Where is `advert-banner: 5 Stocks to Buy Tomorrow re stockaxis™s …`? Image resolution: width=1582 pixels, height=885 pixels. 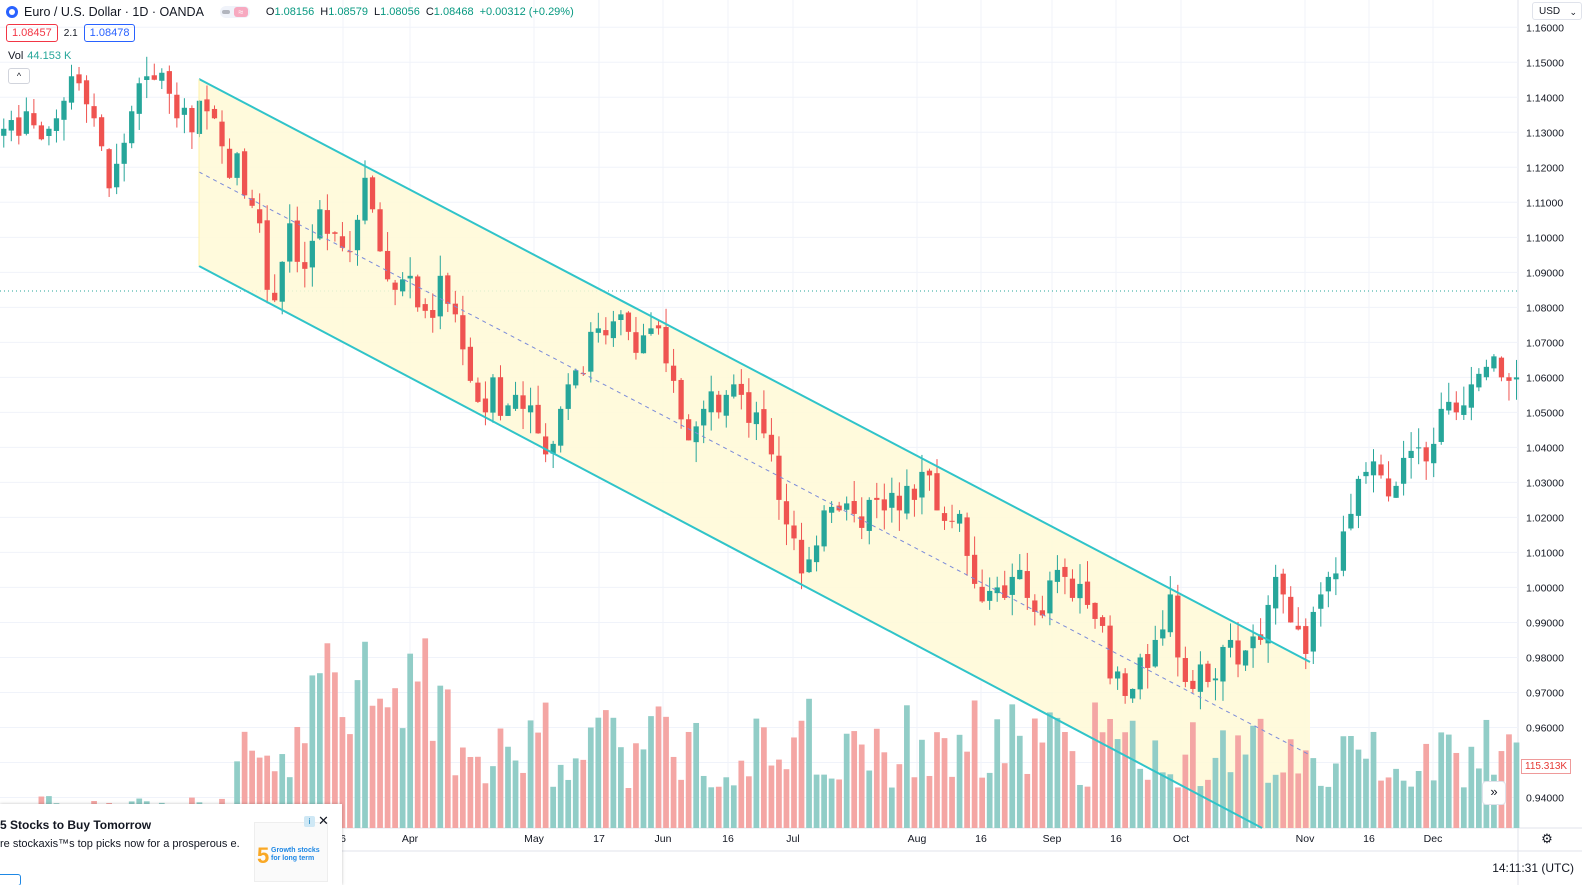 advert-banner: 5 Stocks to Buy Tomorrow re stockaxis™s … is located at coordinates (171, 844).